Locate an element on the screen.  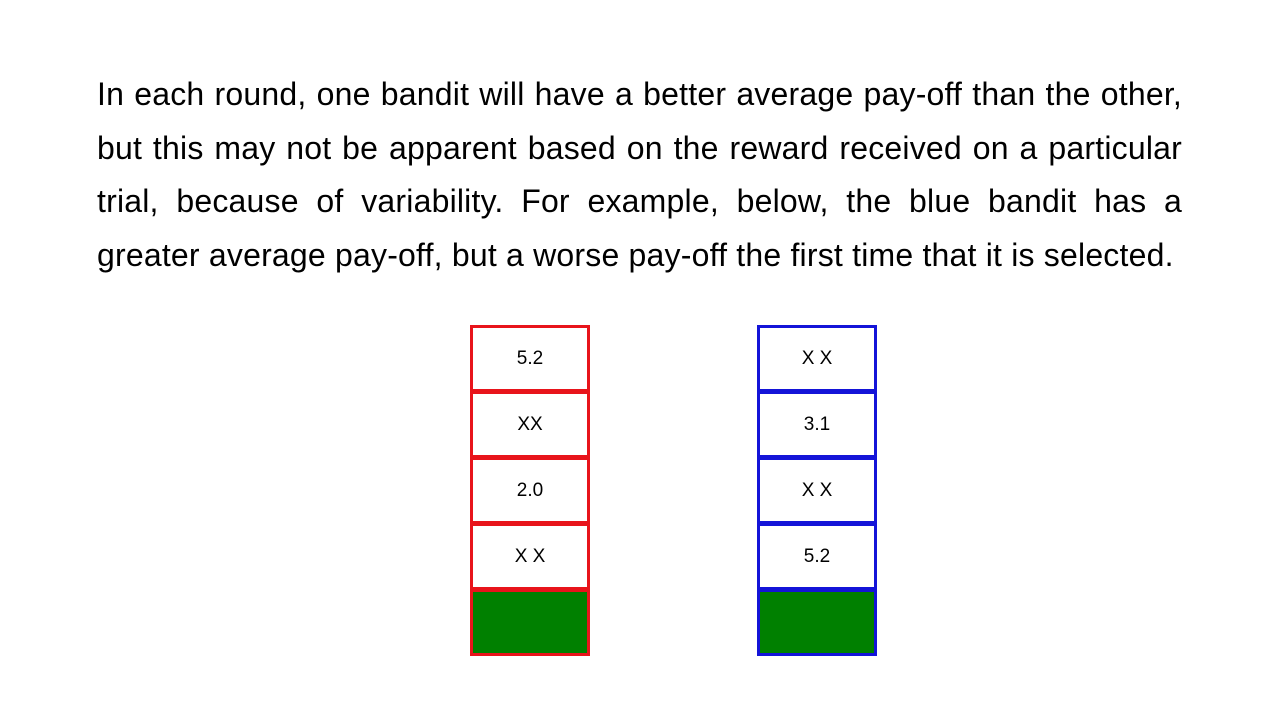
blue-bandit-reward-cell is located at coordinates (817, 622).